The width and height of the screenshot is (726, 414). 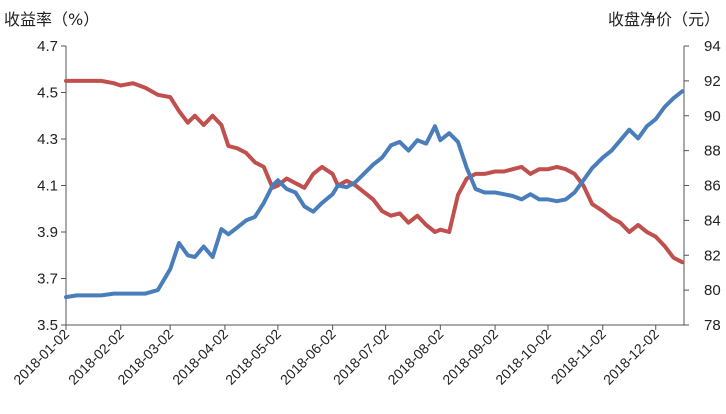 I want to click on right-tick-label: 92, so click(x=712, y=81).